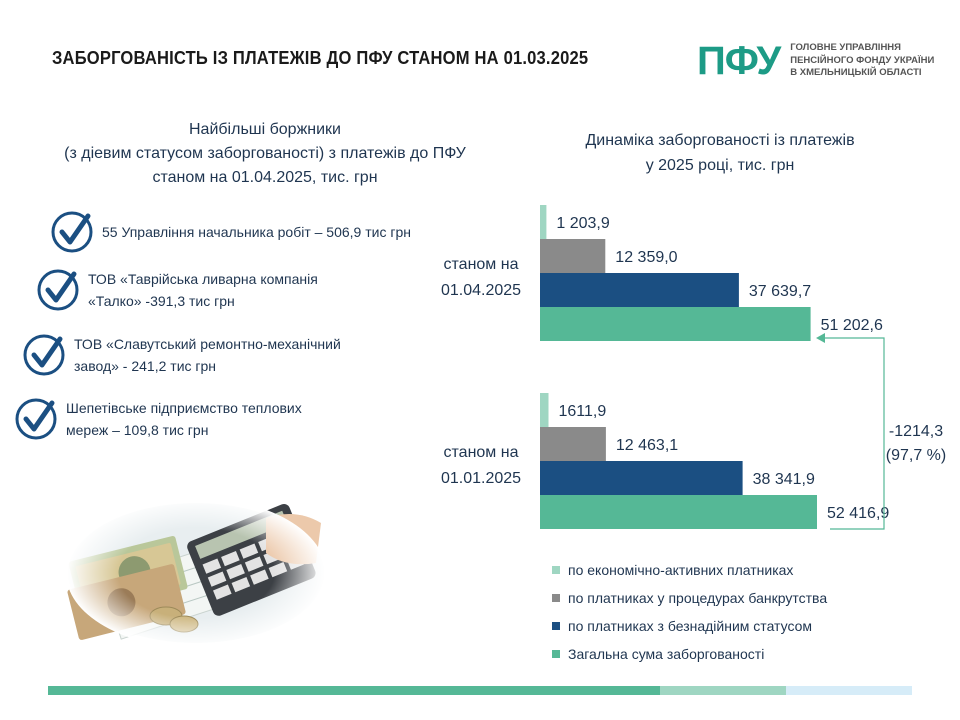  Describe the element at coordinates (681, 570) in the screenshot. I see `legend-label: по економічно-активних платниках` at that location.